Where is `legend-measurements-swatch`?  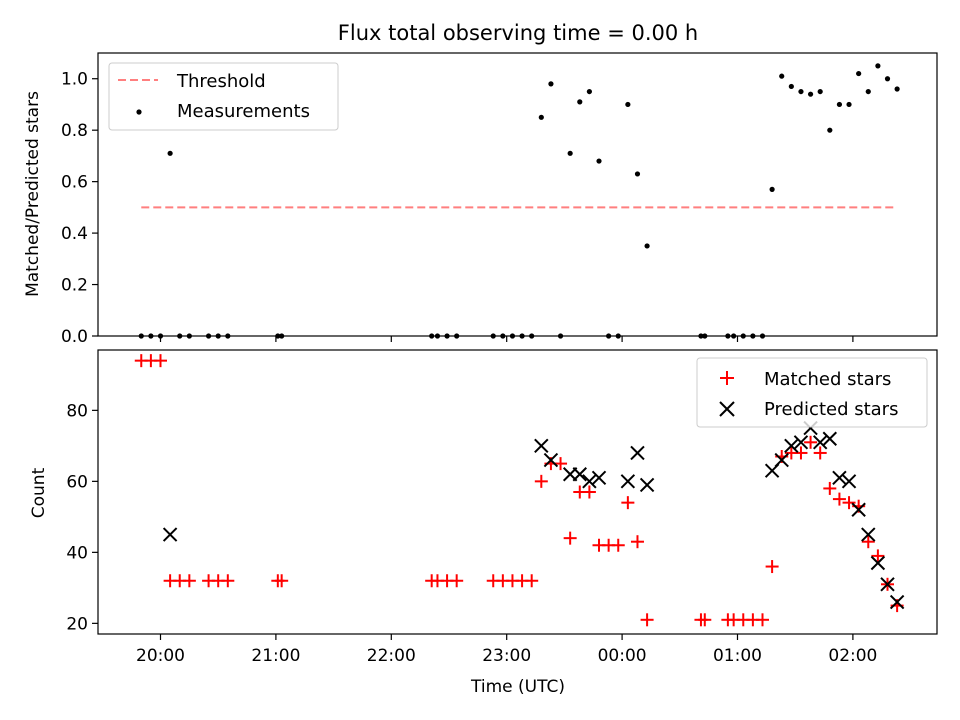 legend-measurements-swatch is located at coordinates (139, 112).